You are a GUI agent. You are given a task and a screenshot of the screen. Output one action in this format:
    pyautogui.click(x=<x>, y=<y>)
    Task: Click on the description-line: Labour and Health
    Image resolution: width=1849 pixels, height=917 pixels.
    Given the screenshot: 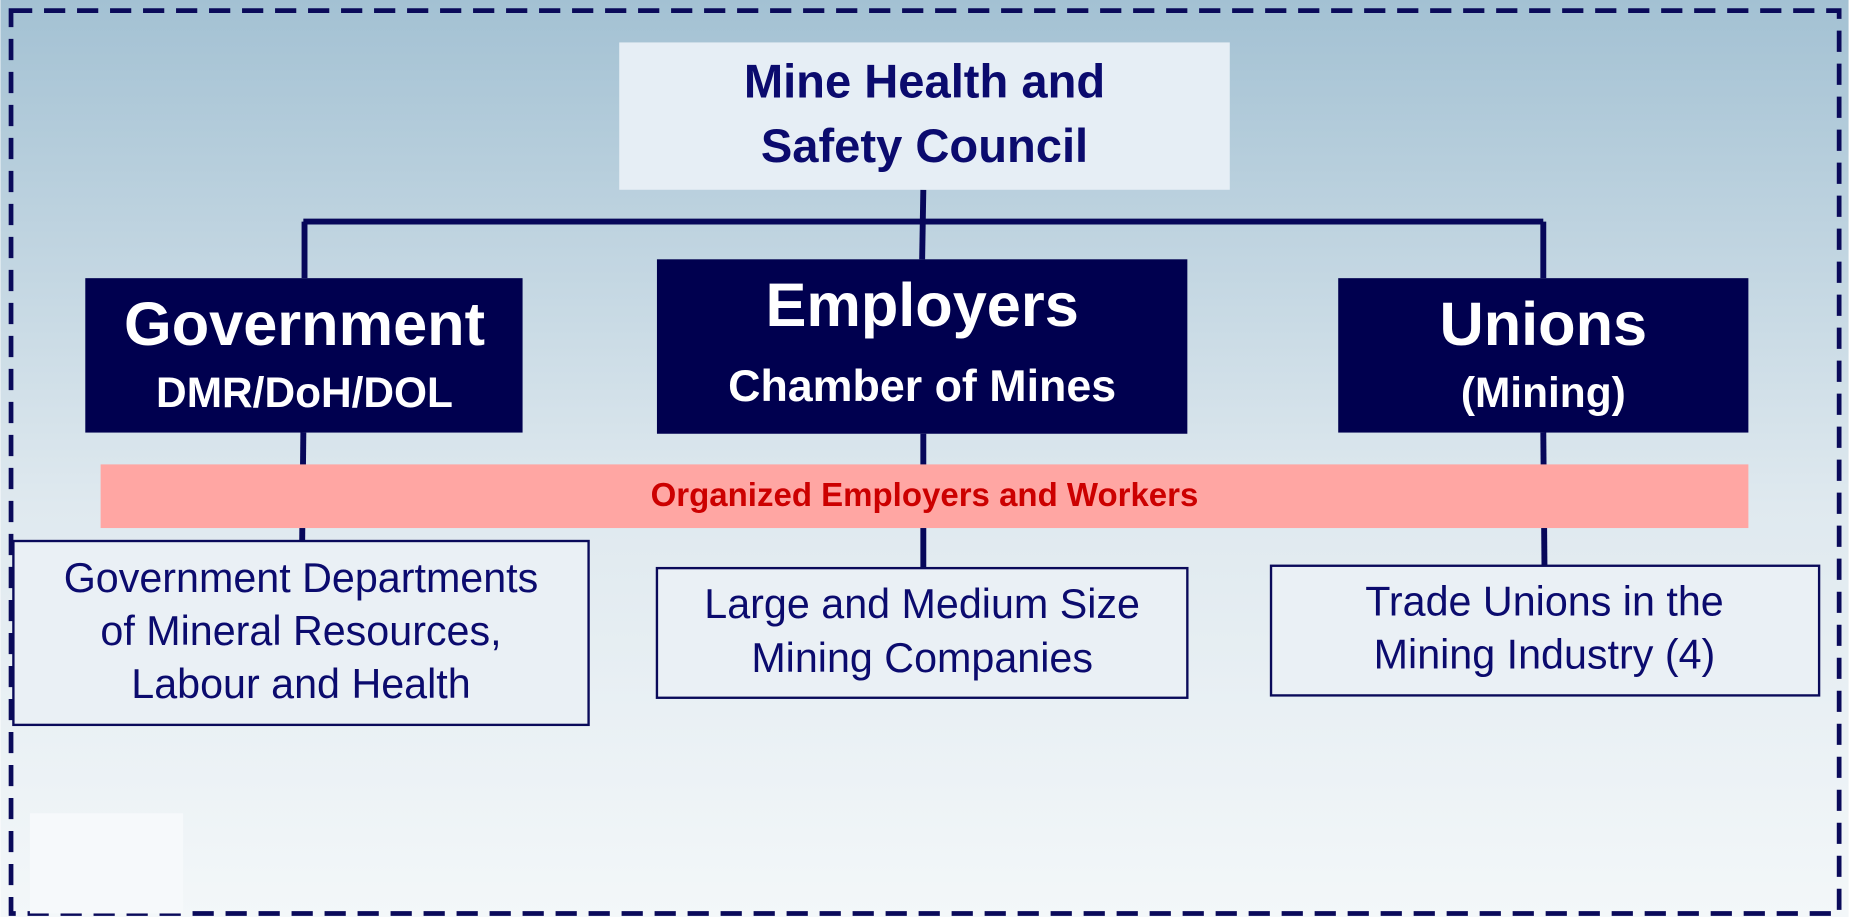 What is the action you would take?
    pyautogui.click(x=300, y=684)
    